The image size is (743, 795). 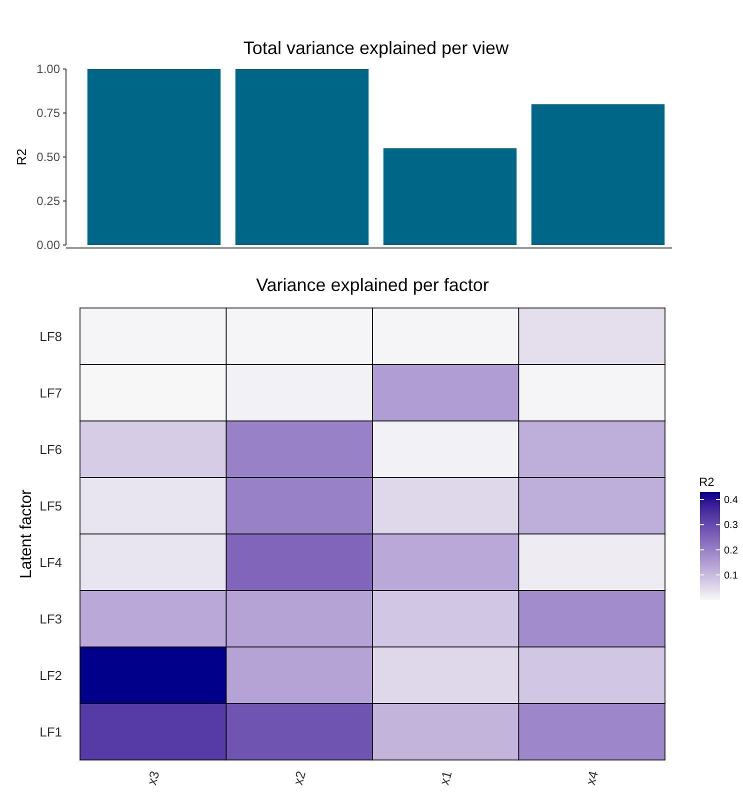 I want to click on y-tick-label: LF7, so click(x=51, y=392).